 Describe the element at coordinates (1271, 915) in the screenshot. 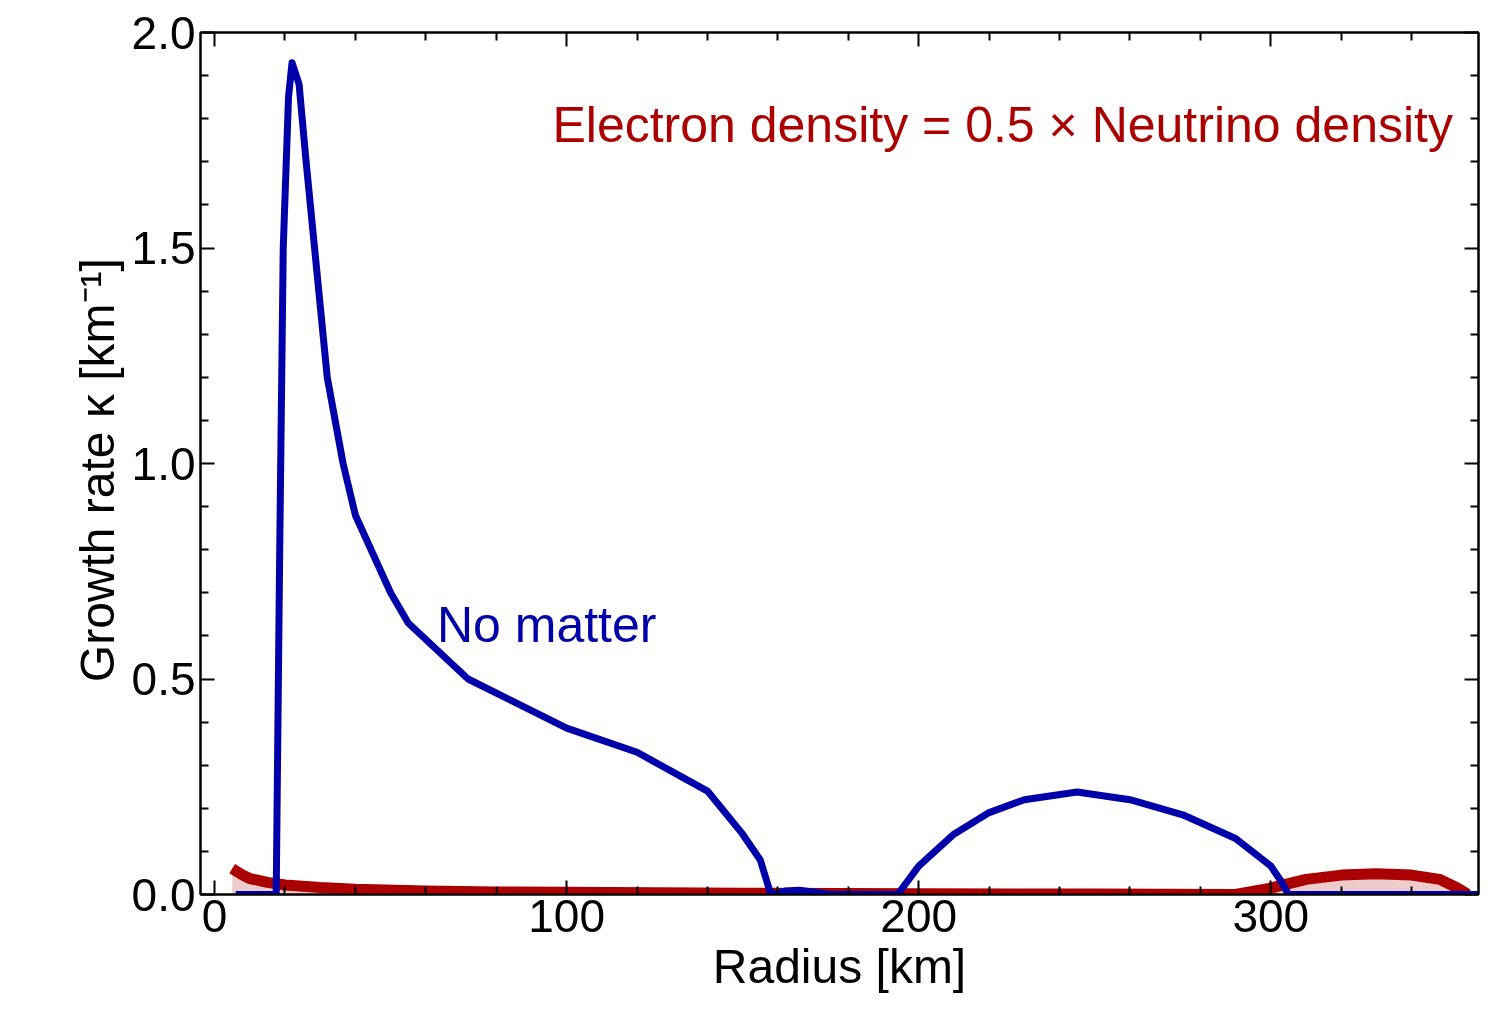

I see `x-tick-label: 300` at that location.